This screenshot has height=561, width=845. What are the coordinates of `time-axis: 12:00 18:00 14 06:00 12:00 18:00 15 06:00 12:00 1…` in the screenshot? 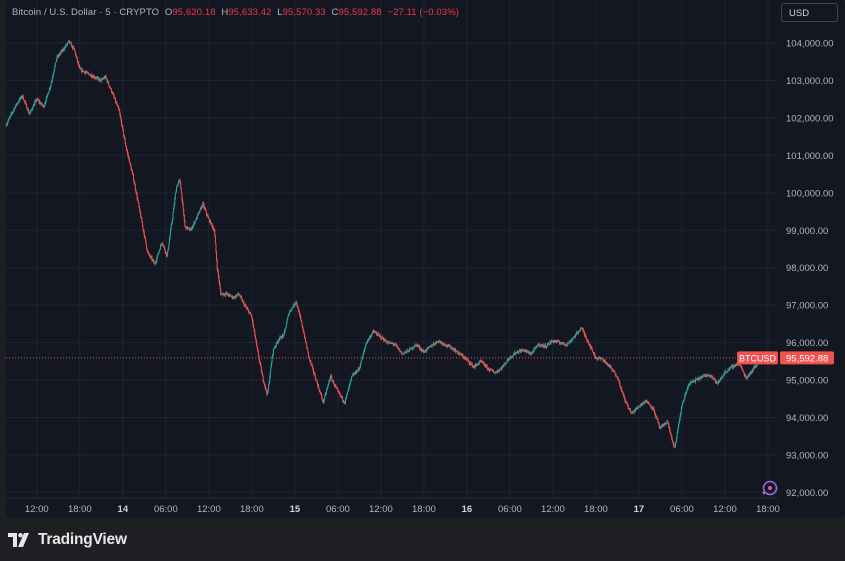 It's located at (402, 509).